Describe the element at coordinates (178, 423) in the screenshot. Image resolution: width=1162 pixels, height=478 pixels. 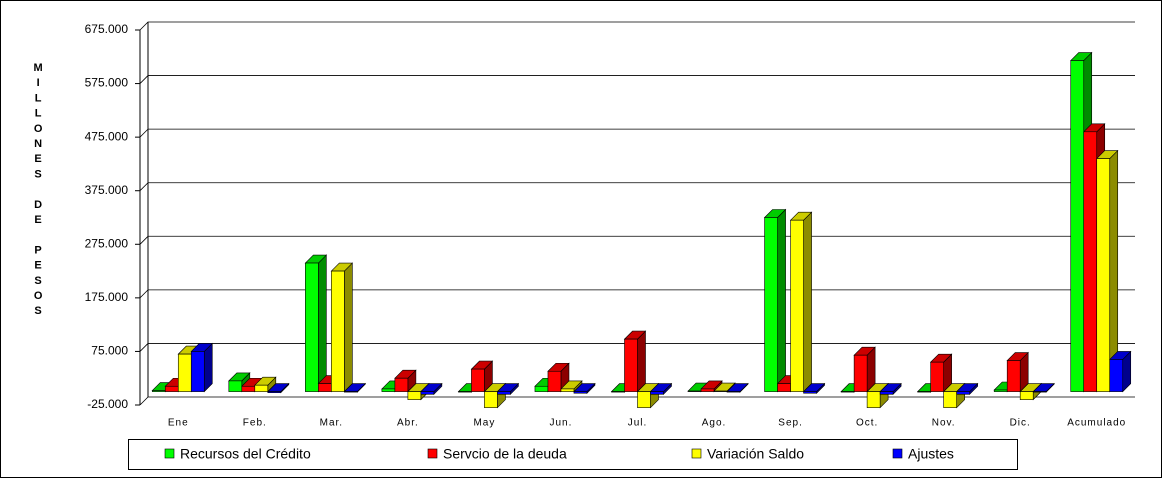
I see `x-tick-label: Ene` at that location.